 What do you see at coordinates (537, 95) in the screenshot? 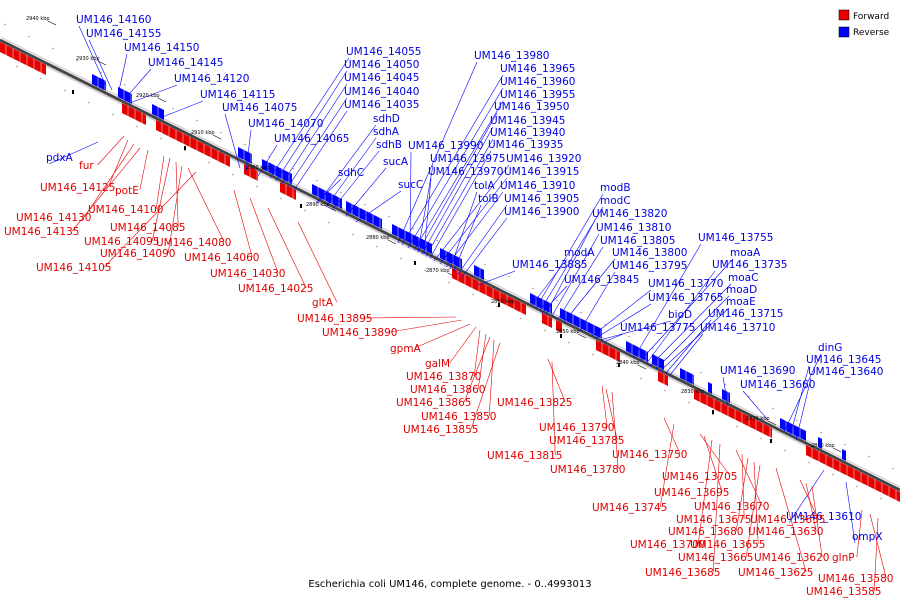
I see `reverse-gene-label: UM146_13955` at bounding box center [537, 95].